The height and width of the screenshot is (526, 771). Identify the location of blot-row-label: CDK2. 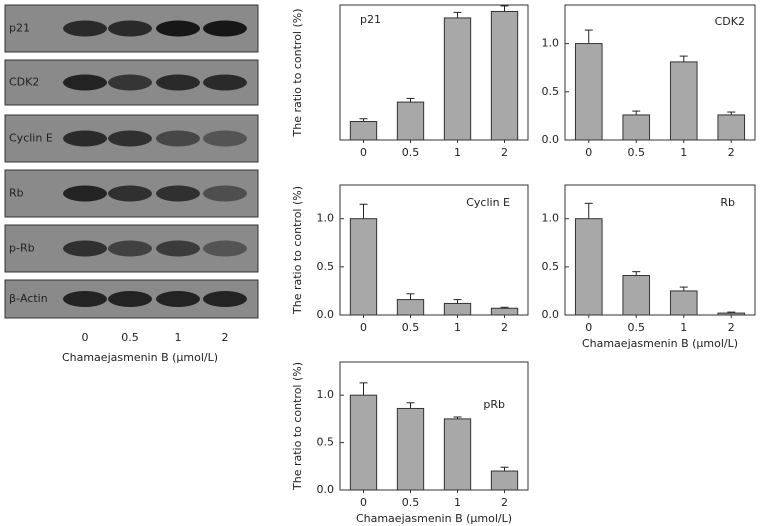
(24, 82).